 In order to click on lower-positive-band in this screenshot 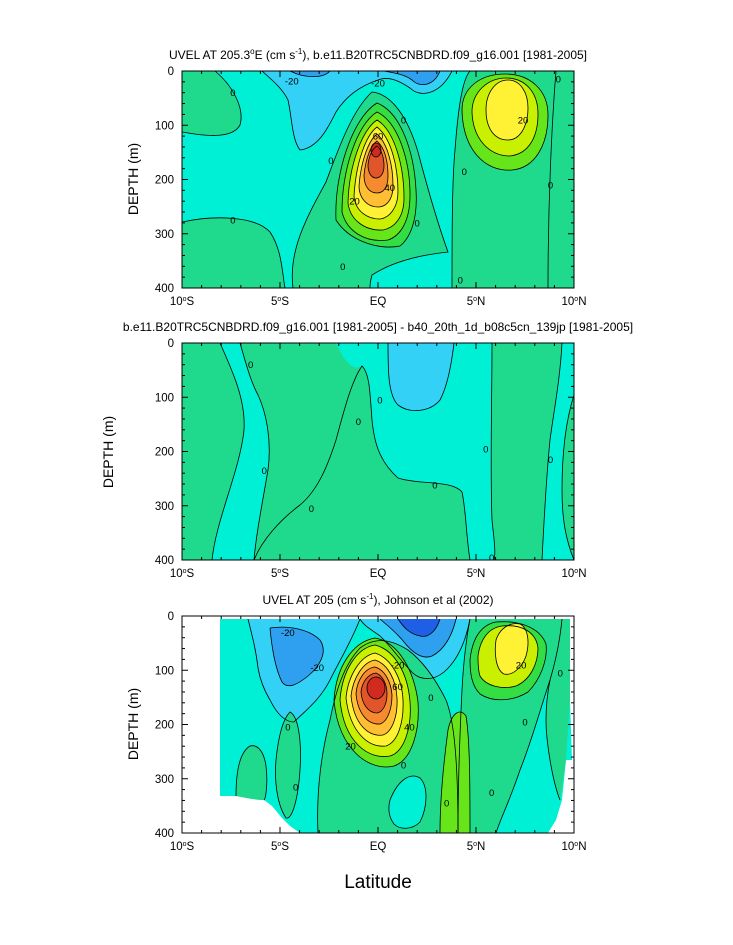, I will do `click(455, 772)`.